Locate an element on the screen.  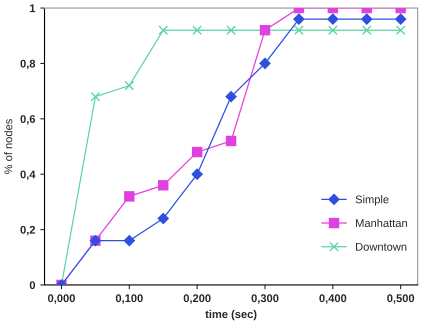
y-tick-label: 1 is located at coordinates (33, 8).